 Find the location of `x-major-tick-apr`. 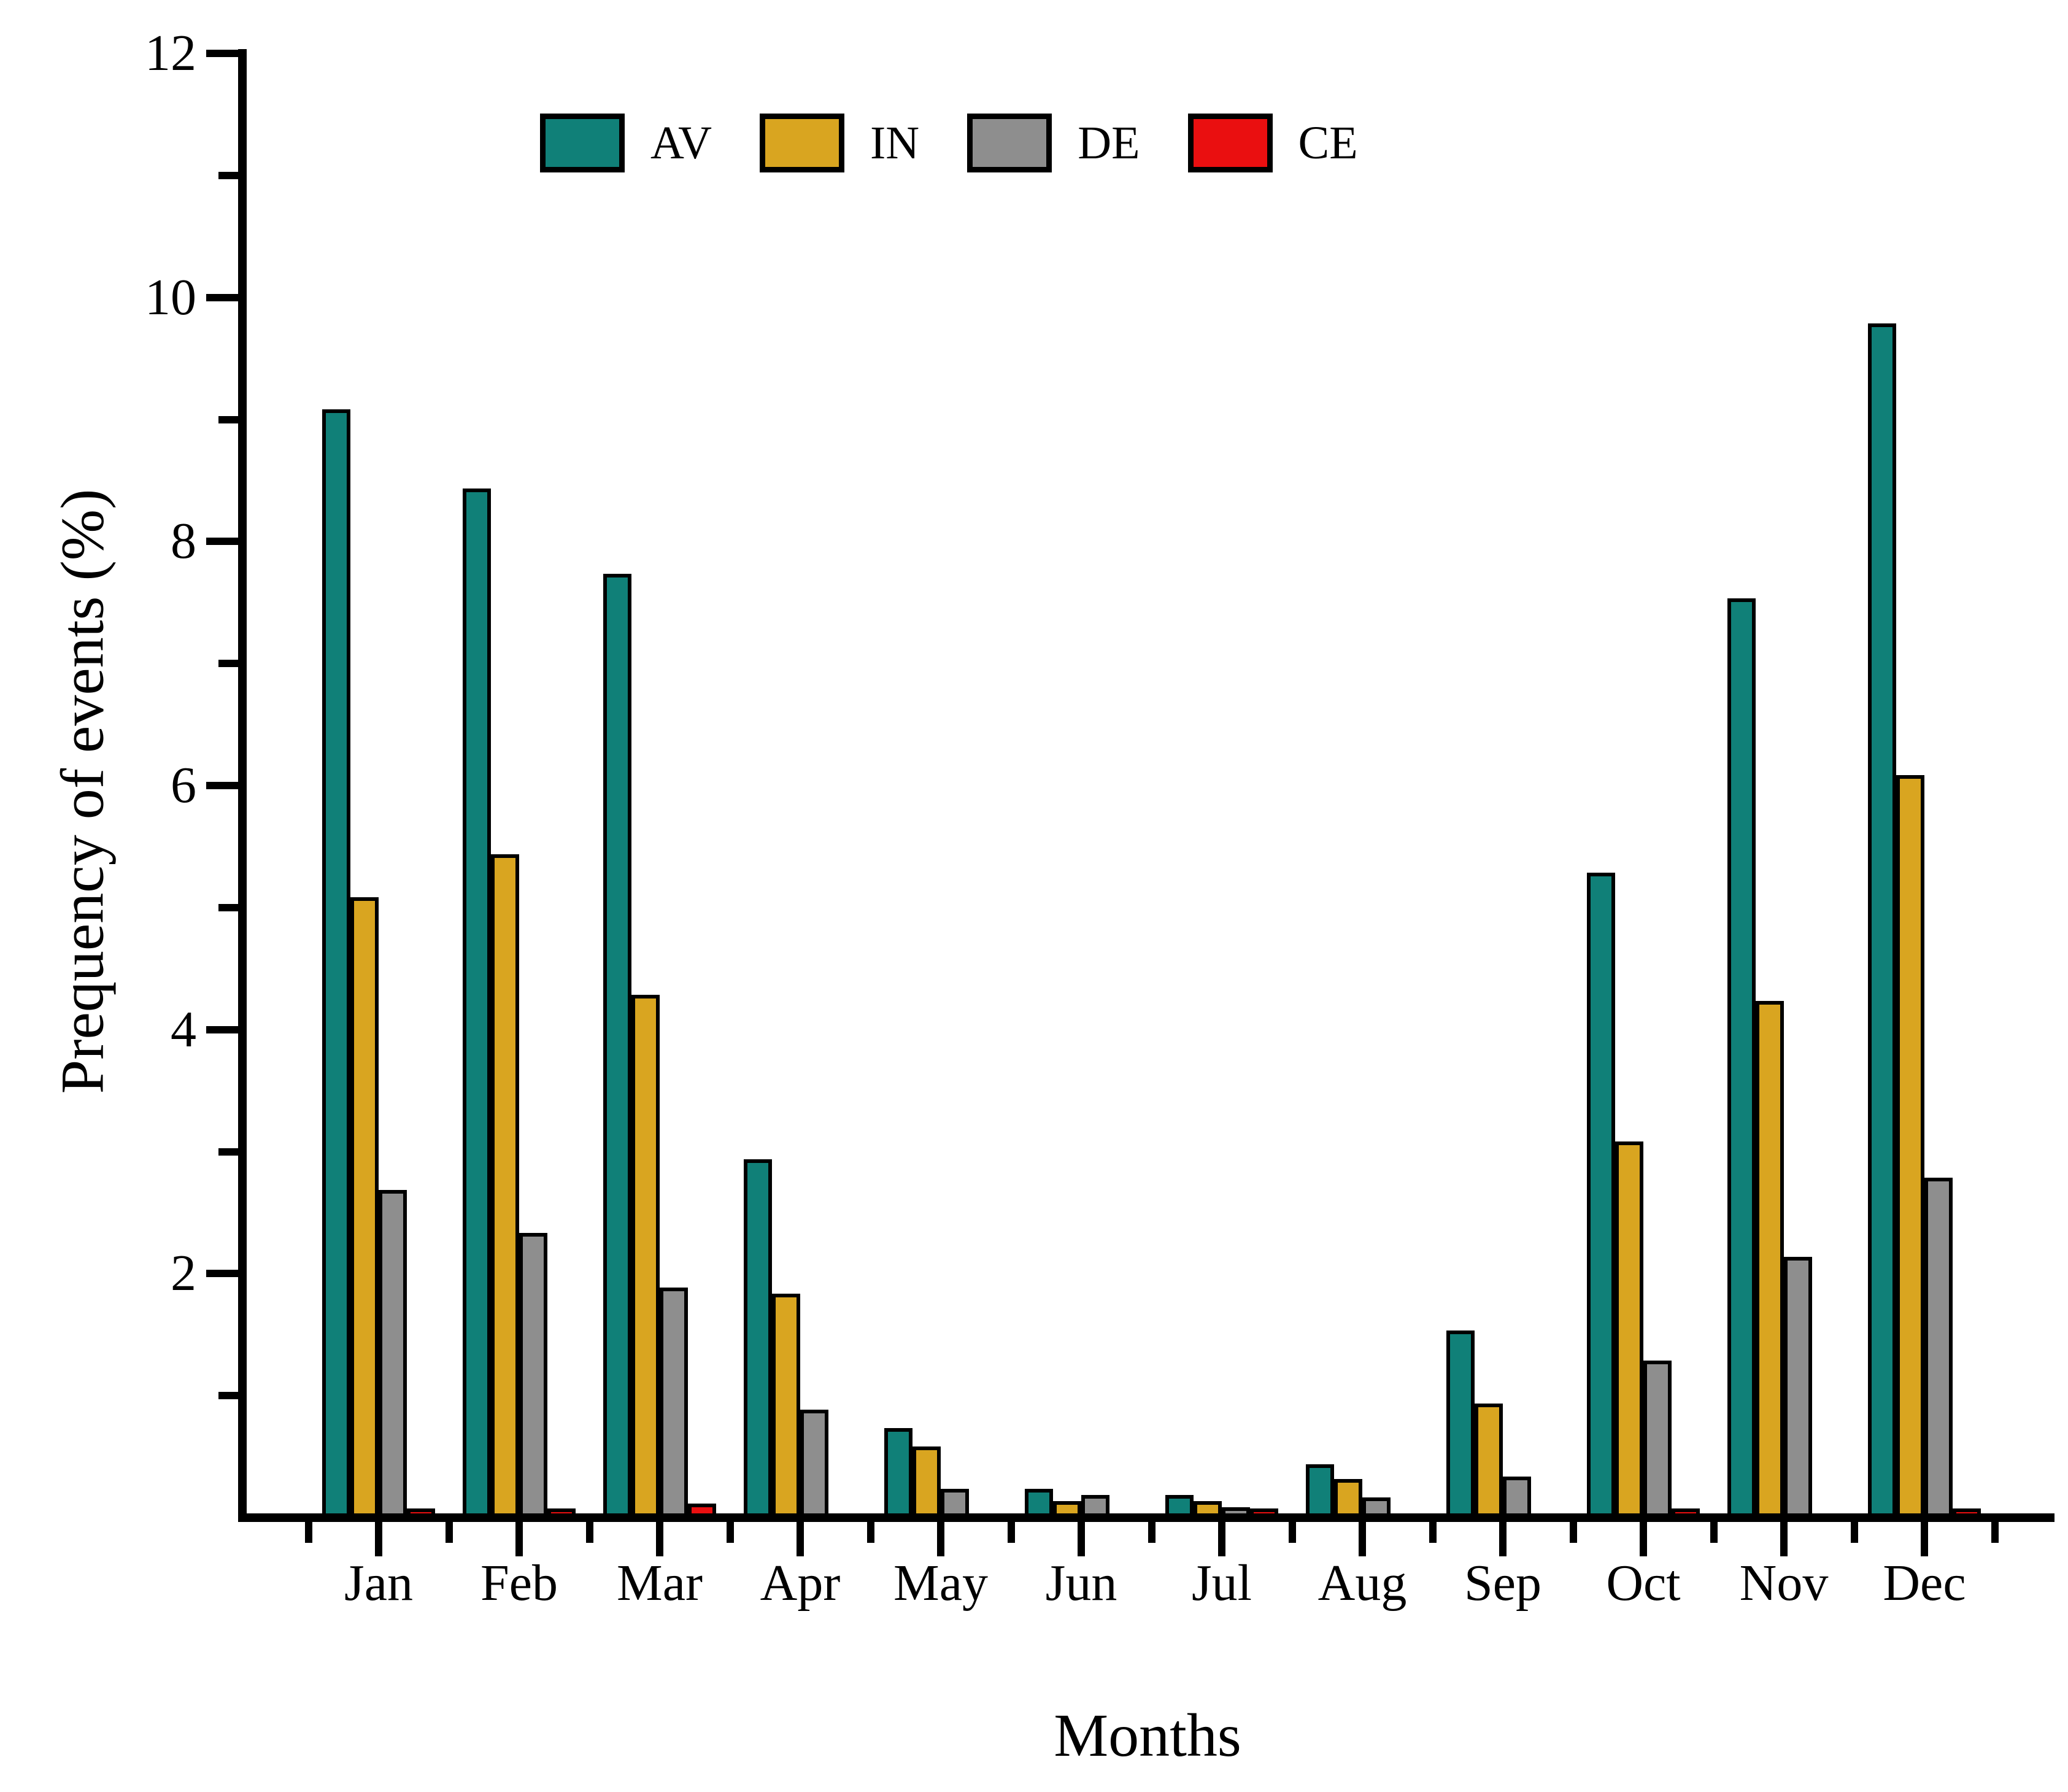

x-major-tick-apr is located at coordinates (800, 1539).